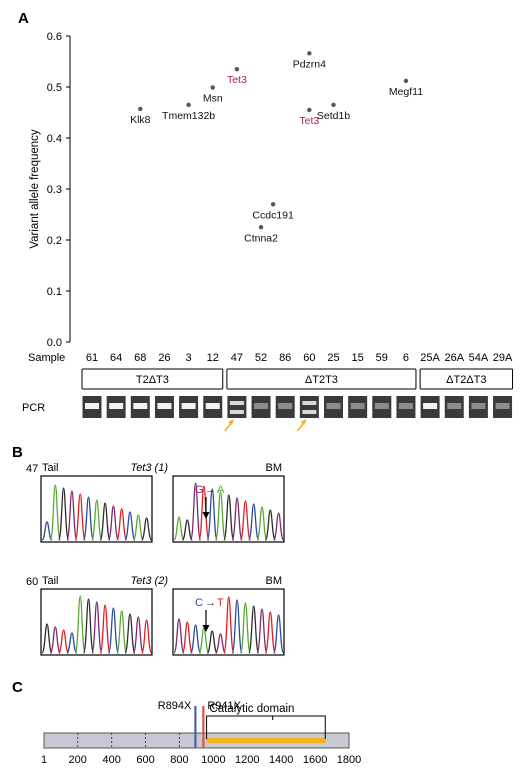 This screenshot has width=520, height=775. Describe the element at coordinates (54, 139) in the screenshot. I see `y-tick-label: 0.4` at that location.